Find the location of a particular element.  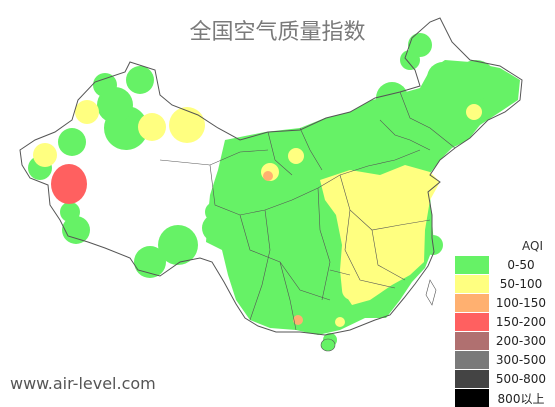

hainan-island is located at coordinates (328, 345).